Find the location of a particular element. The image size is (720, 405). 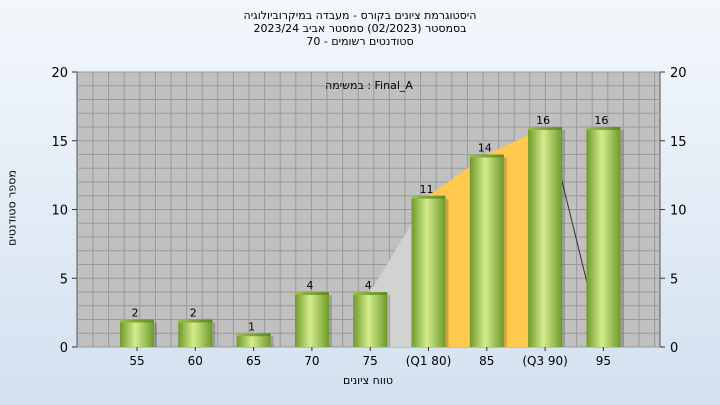

y-tick-label-right: 20 is located at coordinates (678, 73).